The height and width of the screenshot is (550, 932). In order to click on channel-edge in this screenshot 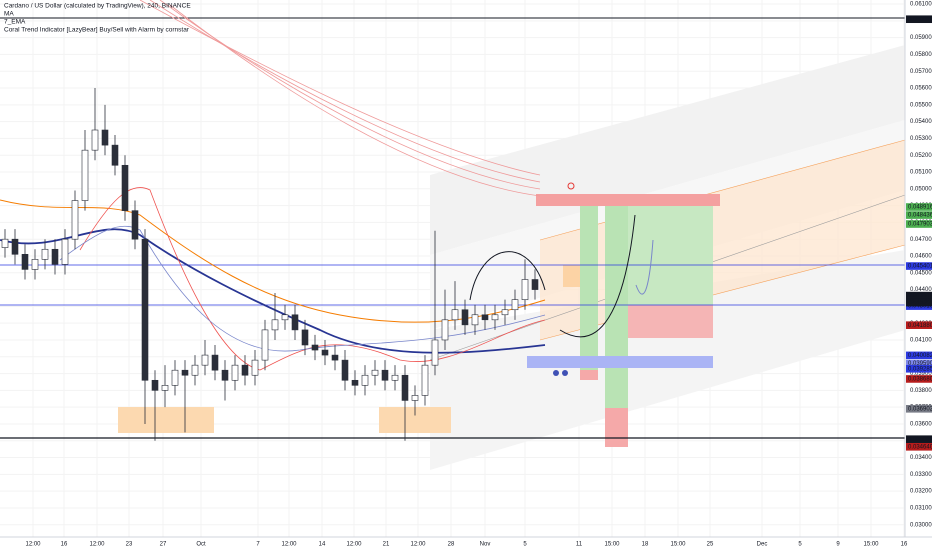, I will do `click(722, 190)`.